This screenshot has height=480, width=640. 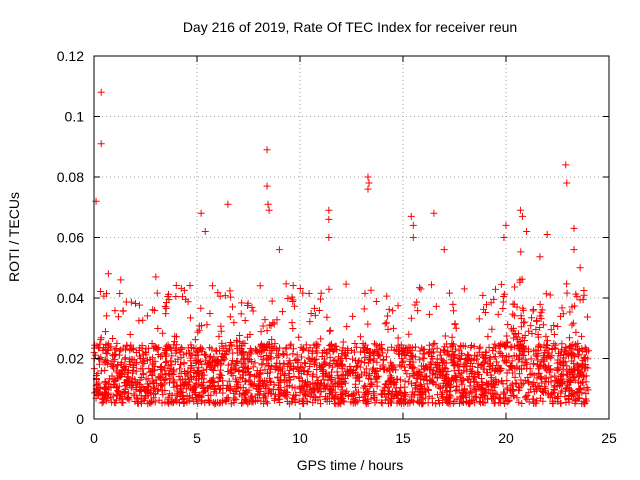 What do you see at coordinates (70, 359) in the screenshot?
I see `y-tick-label: 0.02` at bounding box center [70, 359].